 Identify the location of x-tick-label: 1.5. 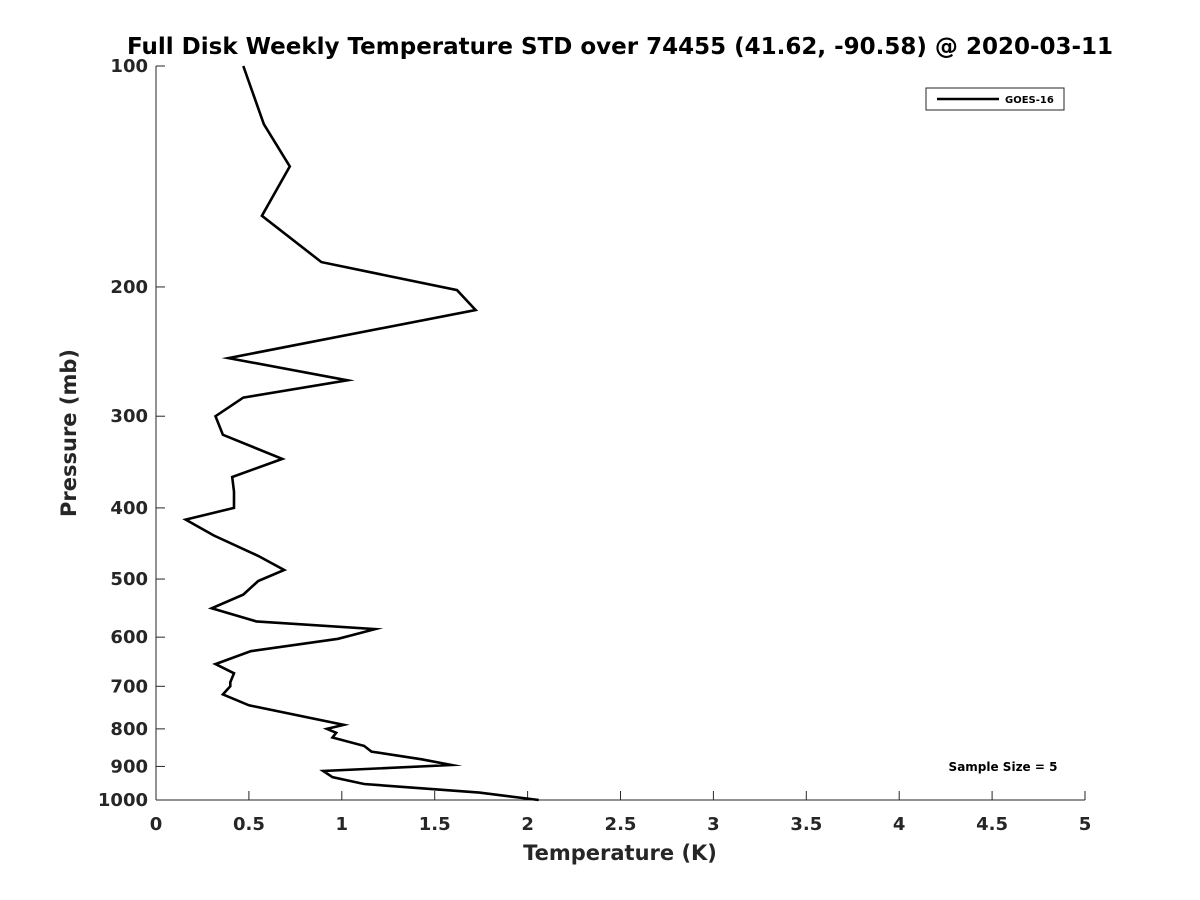
(435, 824).